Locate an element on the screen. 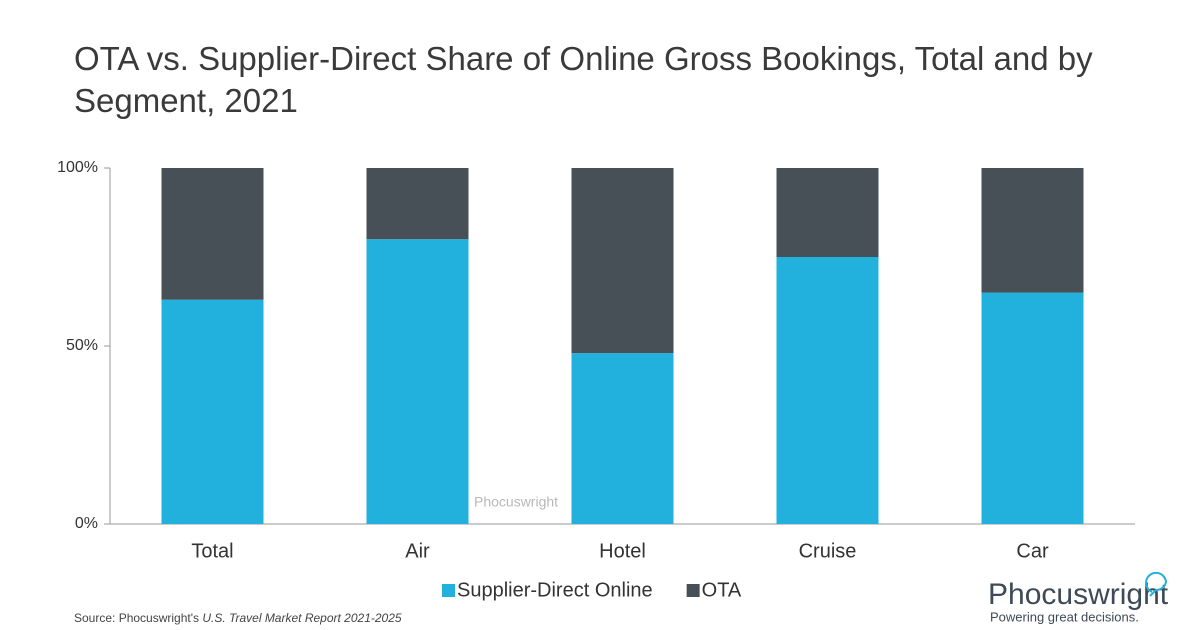 The height and width of the screenshot is (630, 1200). watermark: Phocuswright is located at coordinates (516, 502).